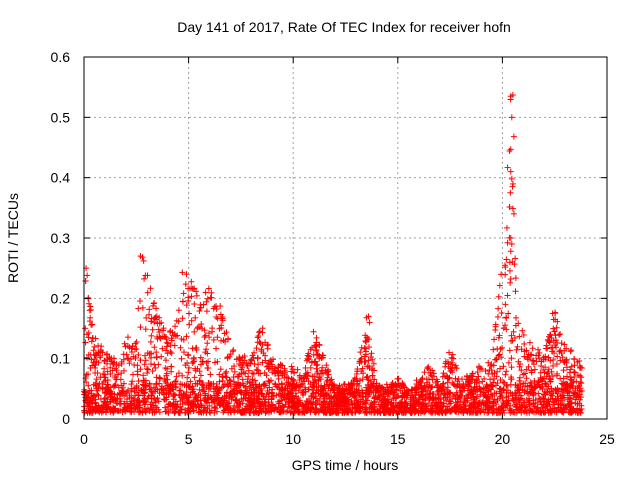 The height and width of the screenshot is (480, 640). What do you see at coordinates (61, 178) in the screenshot?
I see `y-tick-label: 0.4` at bounding box center [61, 178].